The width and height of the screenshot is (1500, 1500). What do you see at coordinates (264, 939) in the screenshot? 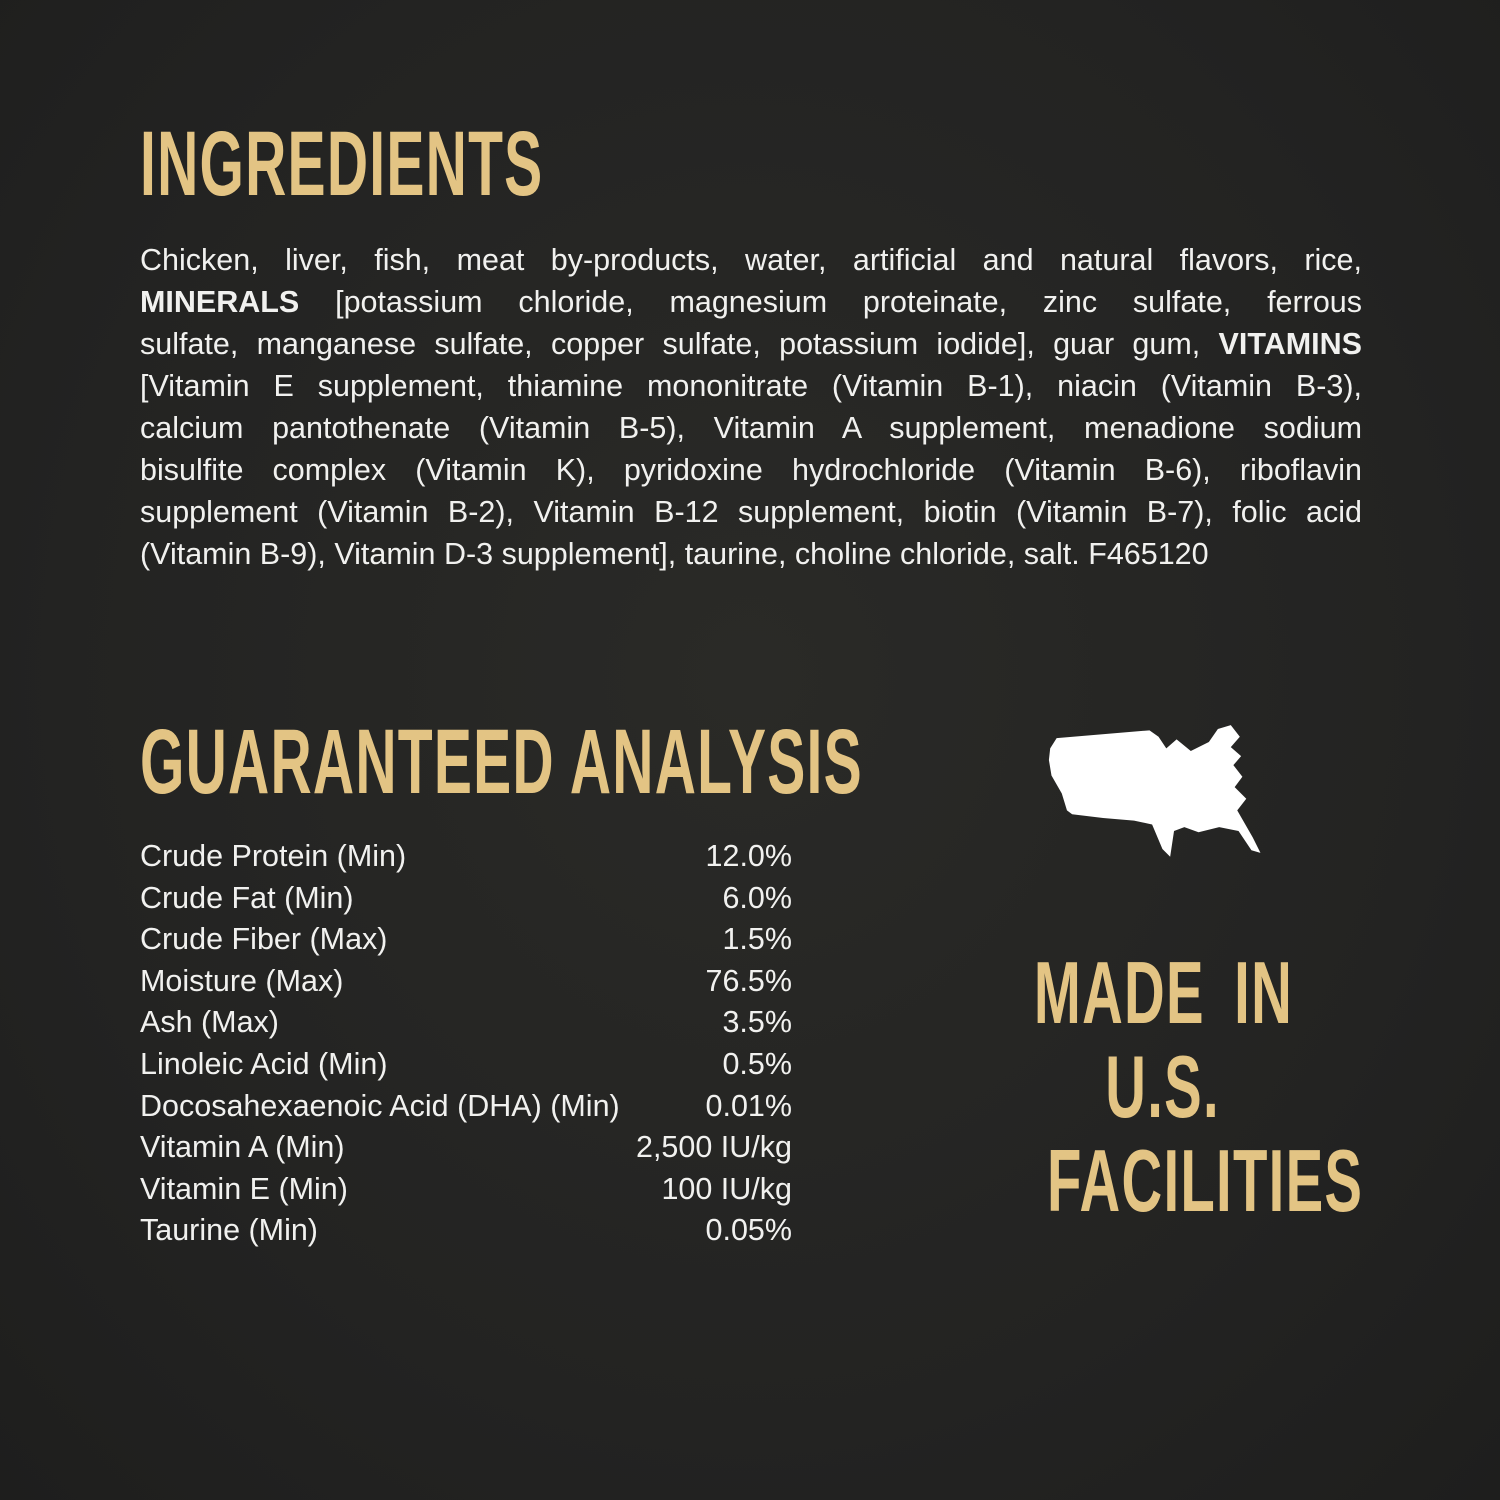
I see `analysis-label: Crude Fiber (Max)` at bounding box center [264, 939].